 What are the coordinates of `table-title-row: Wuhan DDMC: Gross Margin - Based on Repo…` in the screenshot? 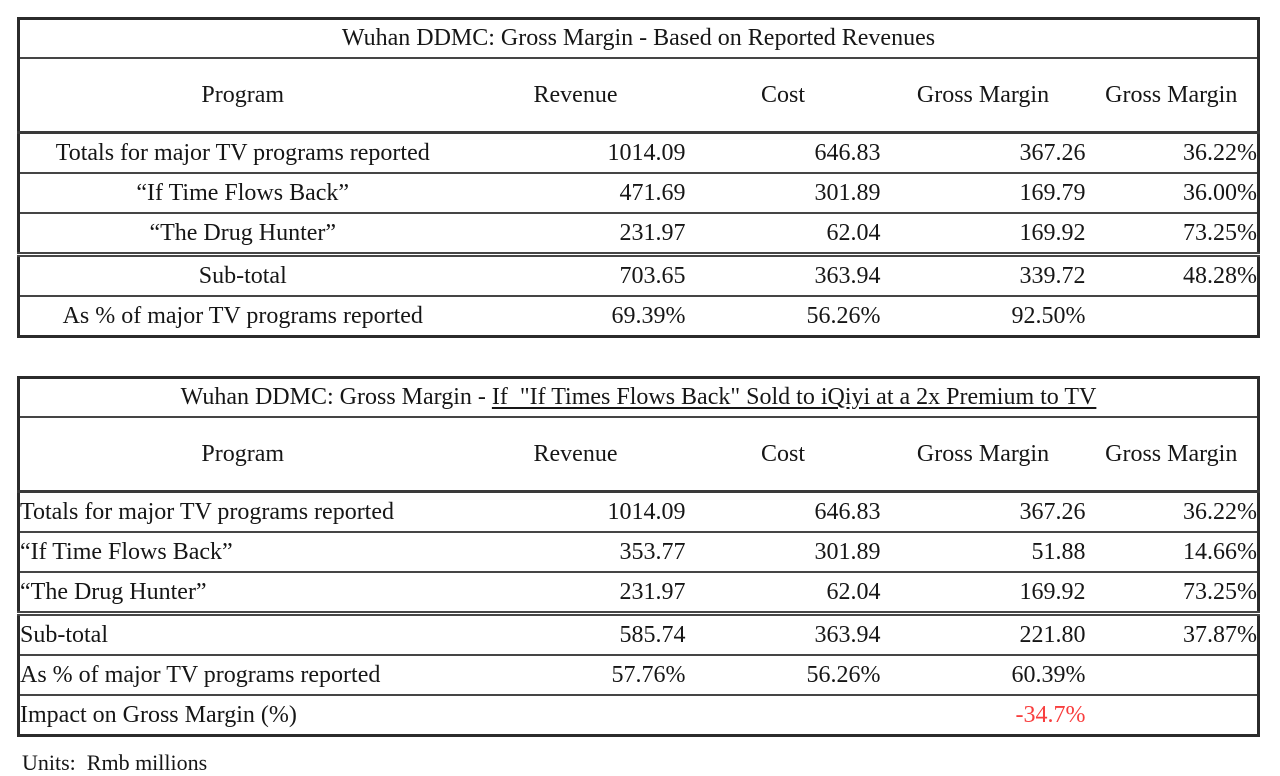 It's located at (639, 39).